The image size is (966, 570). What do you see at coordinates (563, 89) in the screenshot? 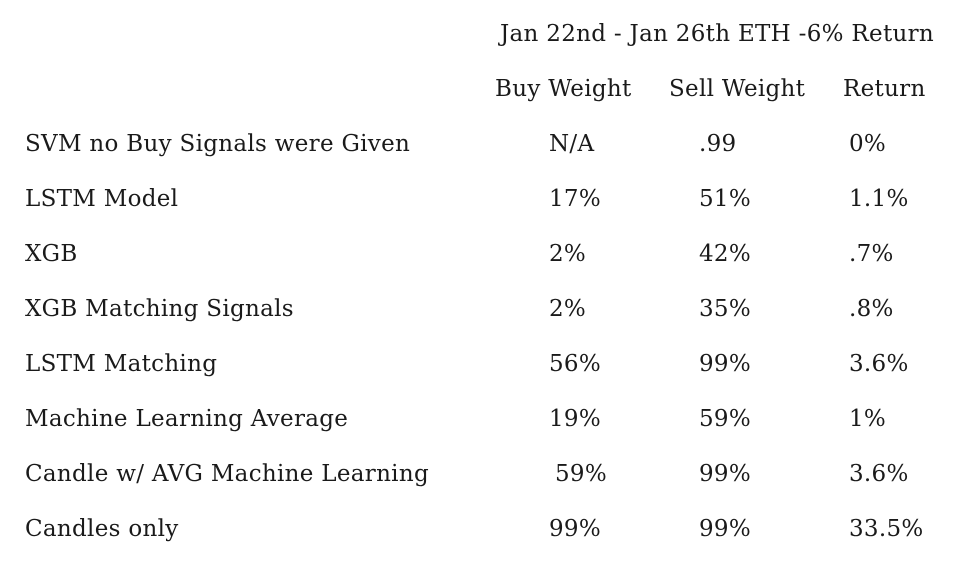
I see `header-buy-weight: Buy Weight` at bounding box center [563, 89].